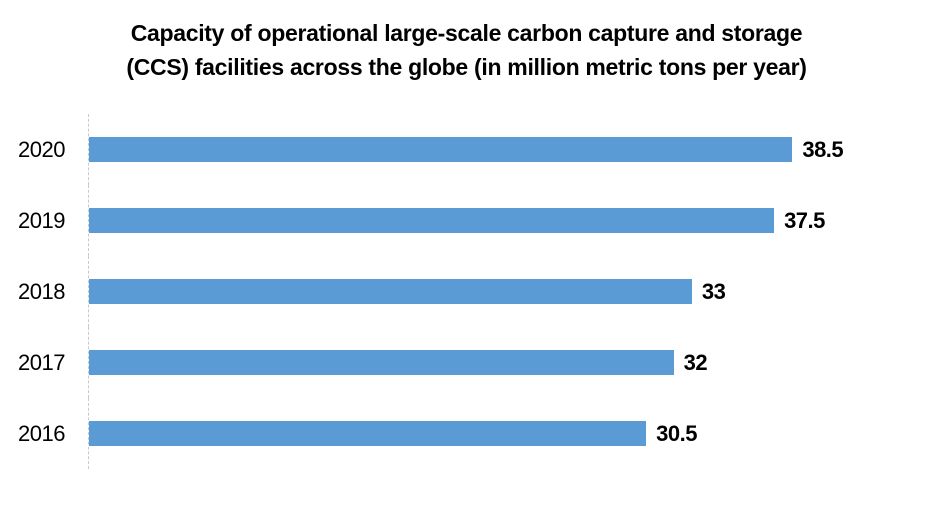 The height and width of the screenshot is (527, 933). Describe the element at coordinates (41, 220) in the screenshot. I see `category-label: 2019` at that location.